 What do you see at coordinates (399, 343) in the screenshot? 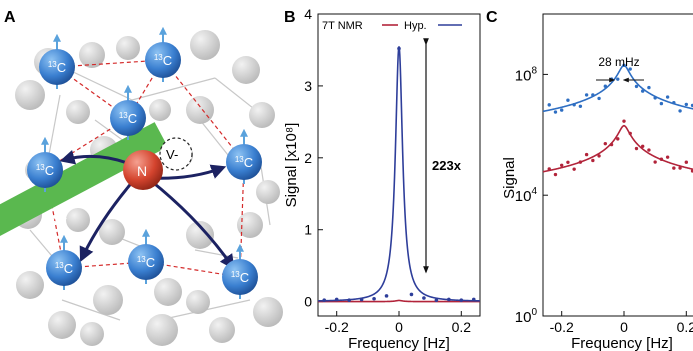
I see `panel-b-xlabel: Frequency [Hz]` at bounding box center [399, 343].